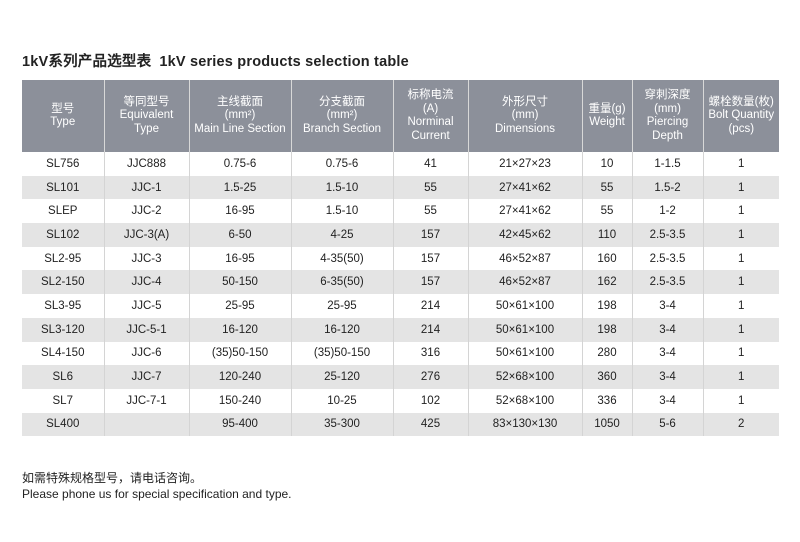 This screenshot has width=800, height=542. I want to click on cell-piercing-depth: 1-2, so click(668, 211).